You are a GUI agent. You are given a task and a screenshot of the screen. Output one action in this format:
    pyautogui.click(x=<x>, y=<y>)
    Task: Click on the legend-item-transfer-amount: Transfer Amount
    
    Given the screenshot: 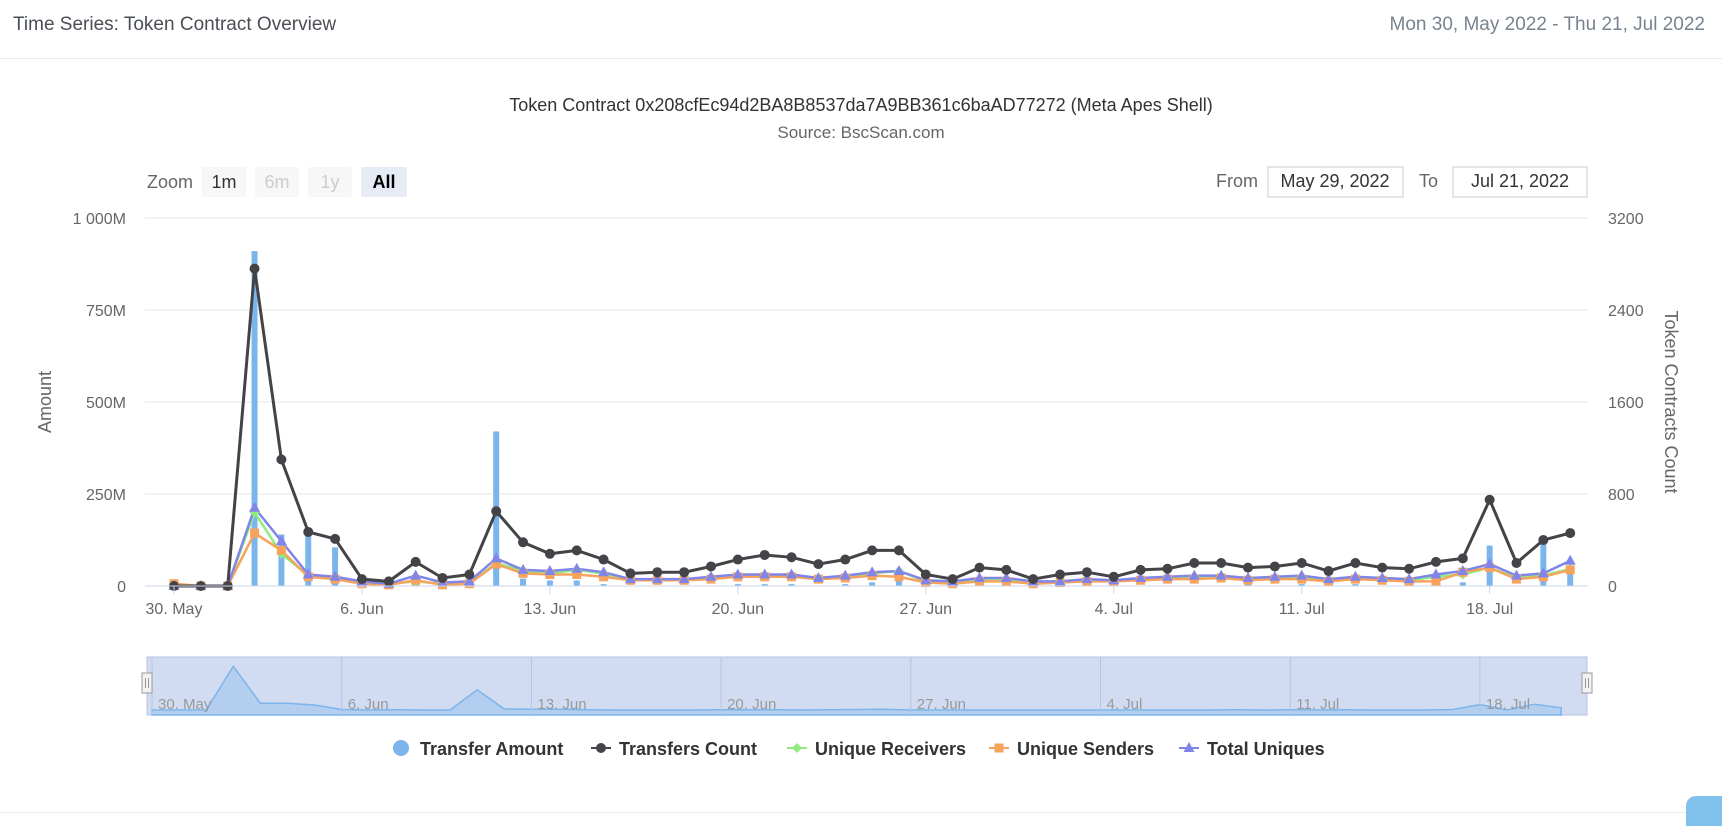 What is the action you would take?
    pyautogui.click(x=478, y=749)
    